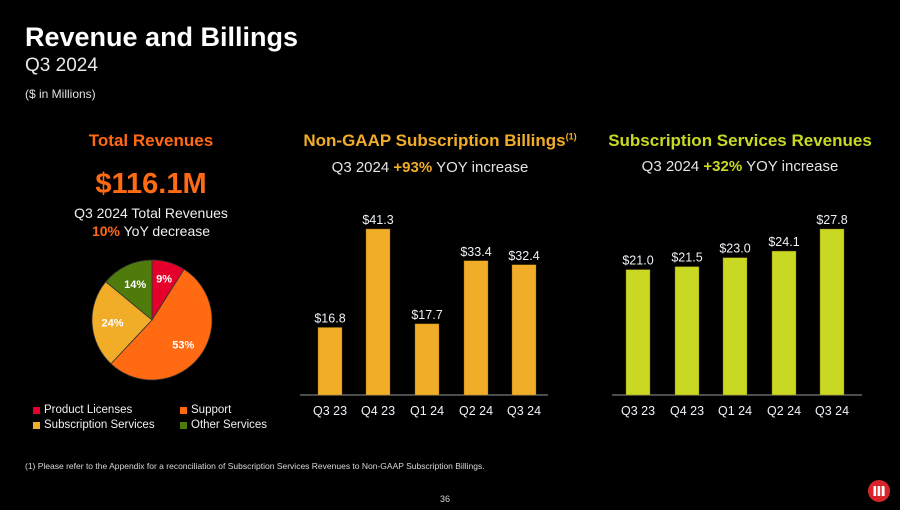 The height and width of the screenshot is (510, 900). I want to click on pie-label-support: 53%, so click(183, 345).